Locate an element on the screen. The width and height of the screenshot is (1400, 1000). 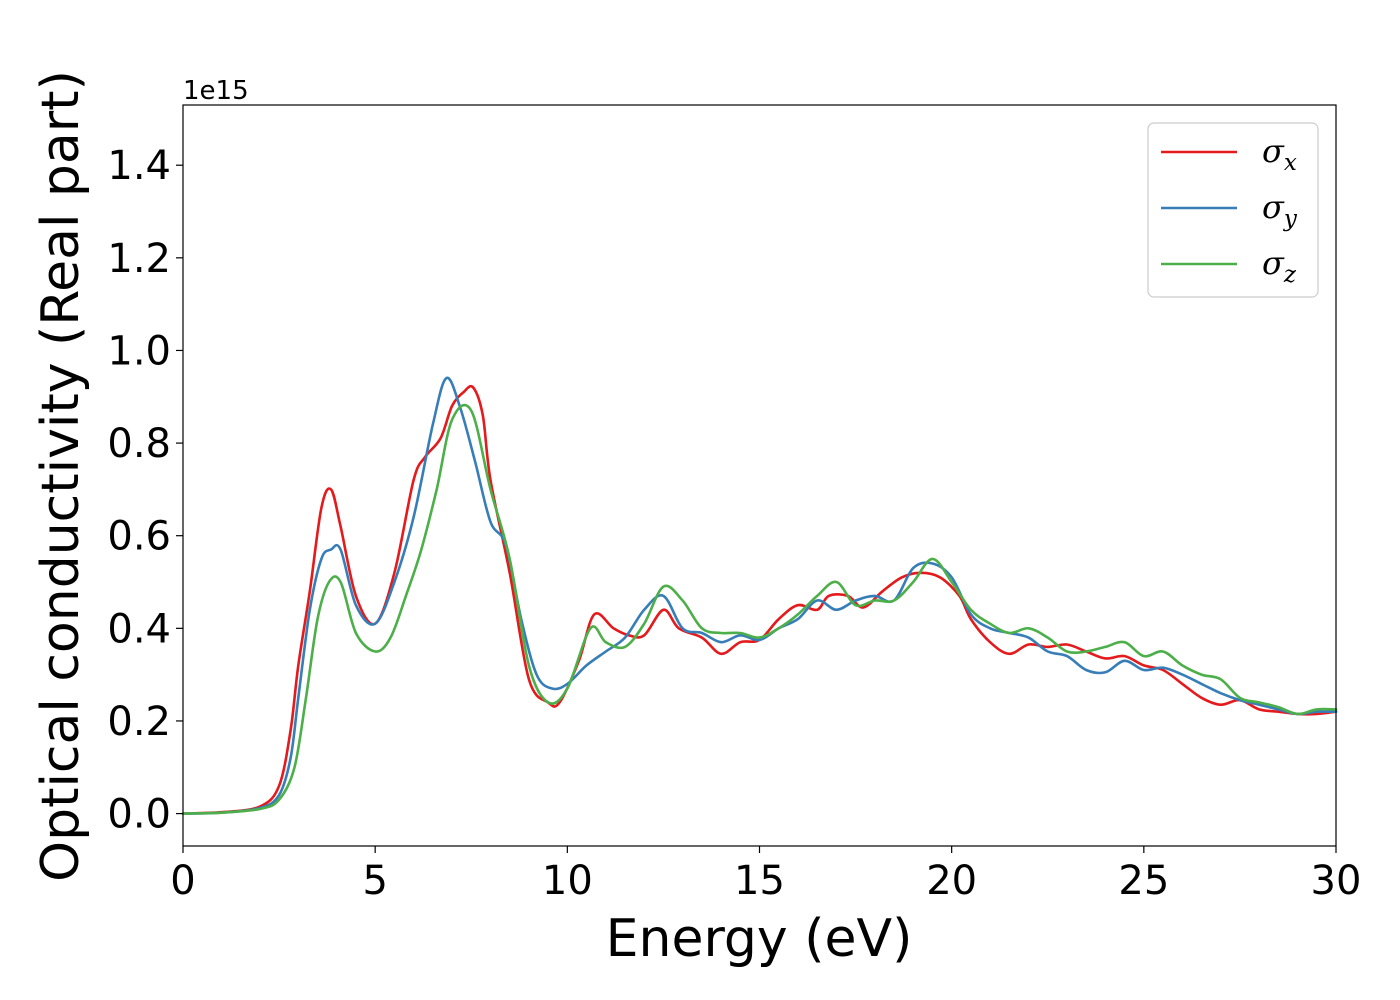
x-tick-label: 15 is located at coordinates (759, 881).